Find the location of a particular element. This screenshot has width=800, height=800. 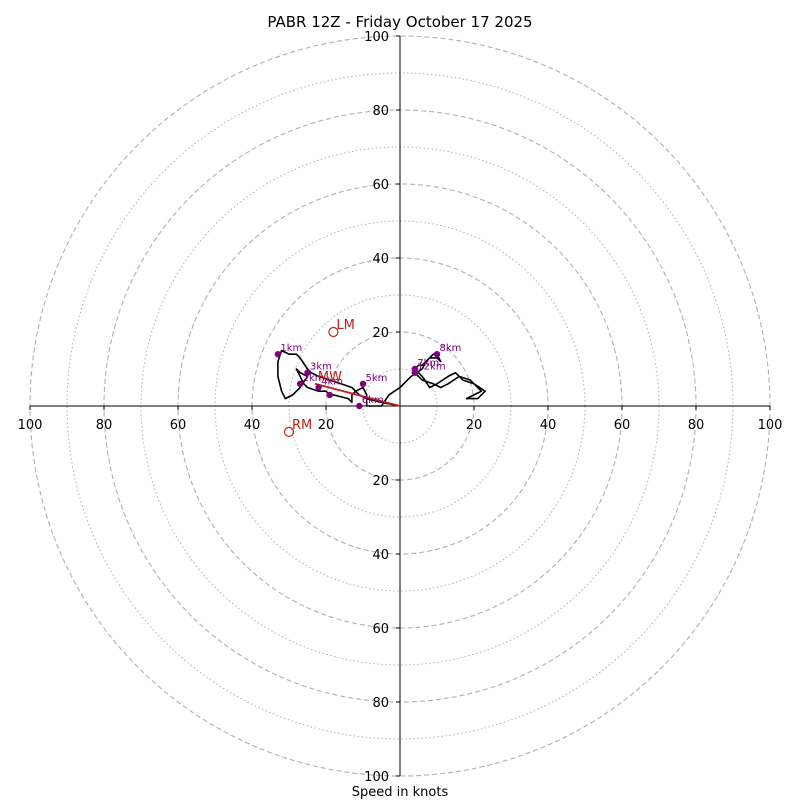

y-tick-label-down-40: 40 is located at coordinates (380, 555).